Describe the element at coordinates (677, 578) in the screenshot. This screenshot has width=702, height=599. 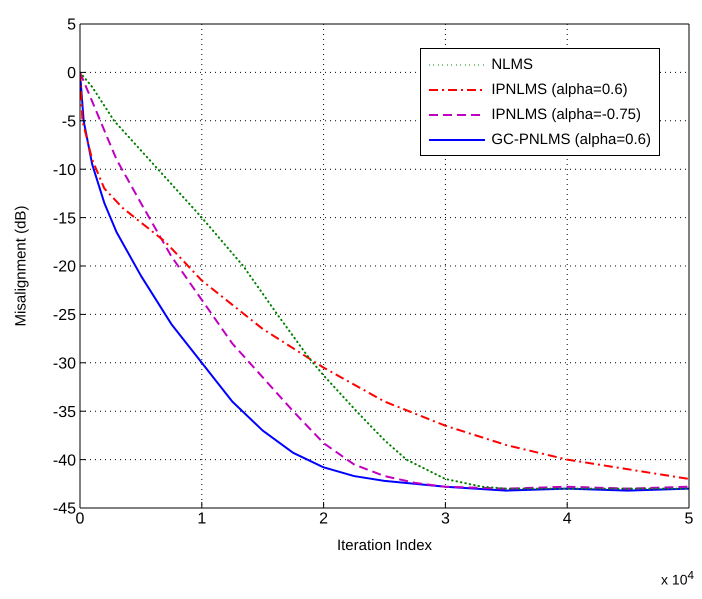
I see `text: x 10$^{4}$` at that location.